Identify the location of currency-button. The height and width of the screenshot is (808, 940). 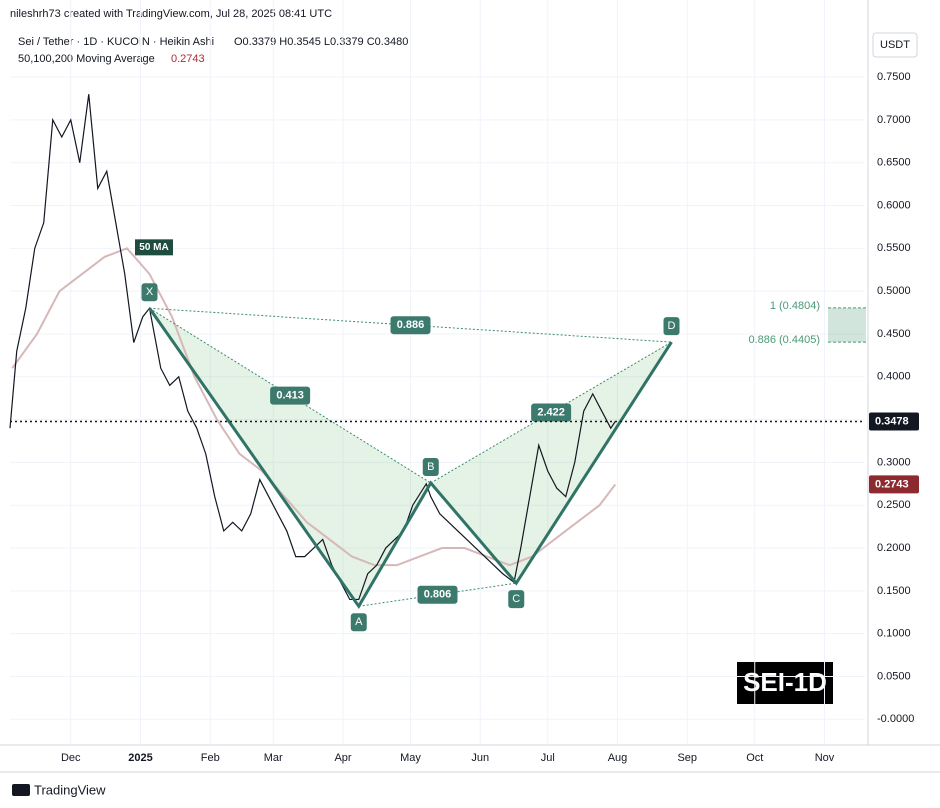
(895, 45).